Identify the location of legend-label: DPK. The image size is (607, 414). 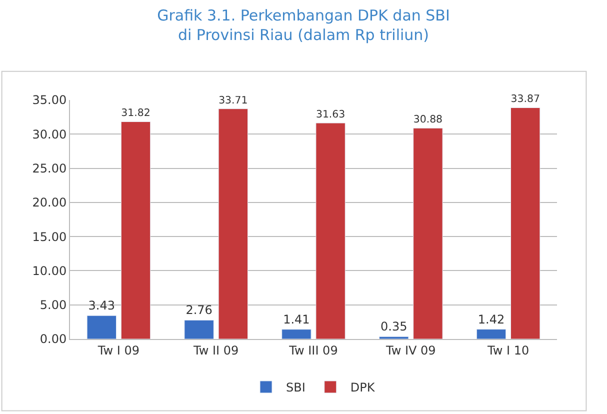
(363, 387).